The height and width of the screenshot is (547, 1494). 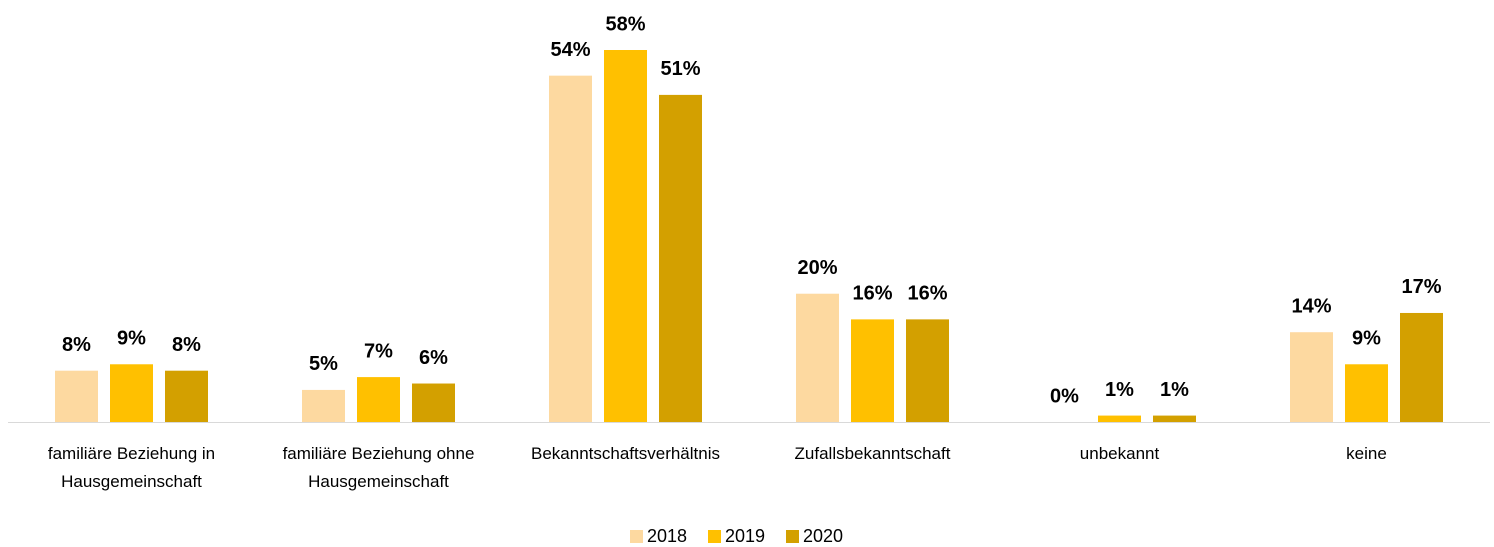 What do you see at coordinates (680, 69) in the screenshot?
I see `value-label: 51%` at bounding box center [680, 69].